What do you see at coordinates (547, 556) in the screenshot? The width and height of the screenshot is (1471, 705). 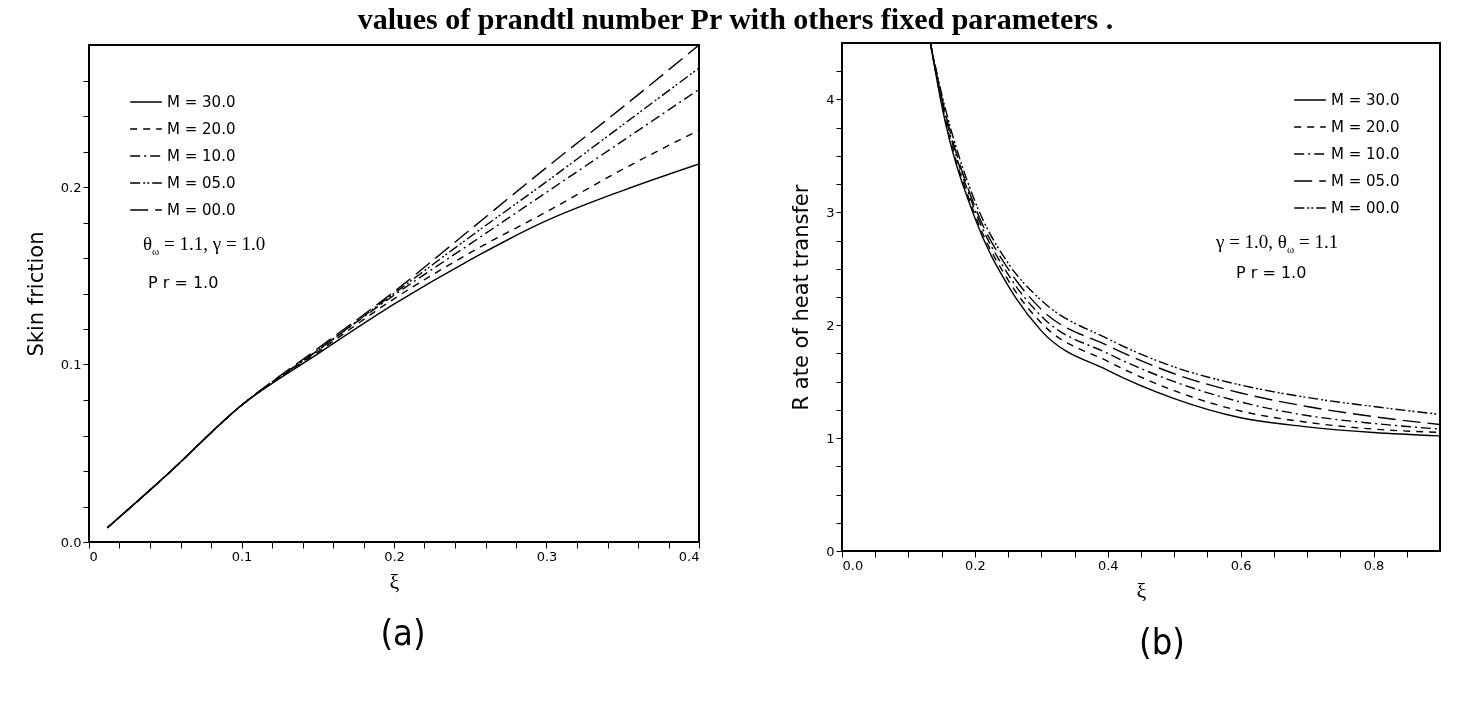 I see `x-tick-label: 0.3` at bounding box center [547, 556].